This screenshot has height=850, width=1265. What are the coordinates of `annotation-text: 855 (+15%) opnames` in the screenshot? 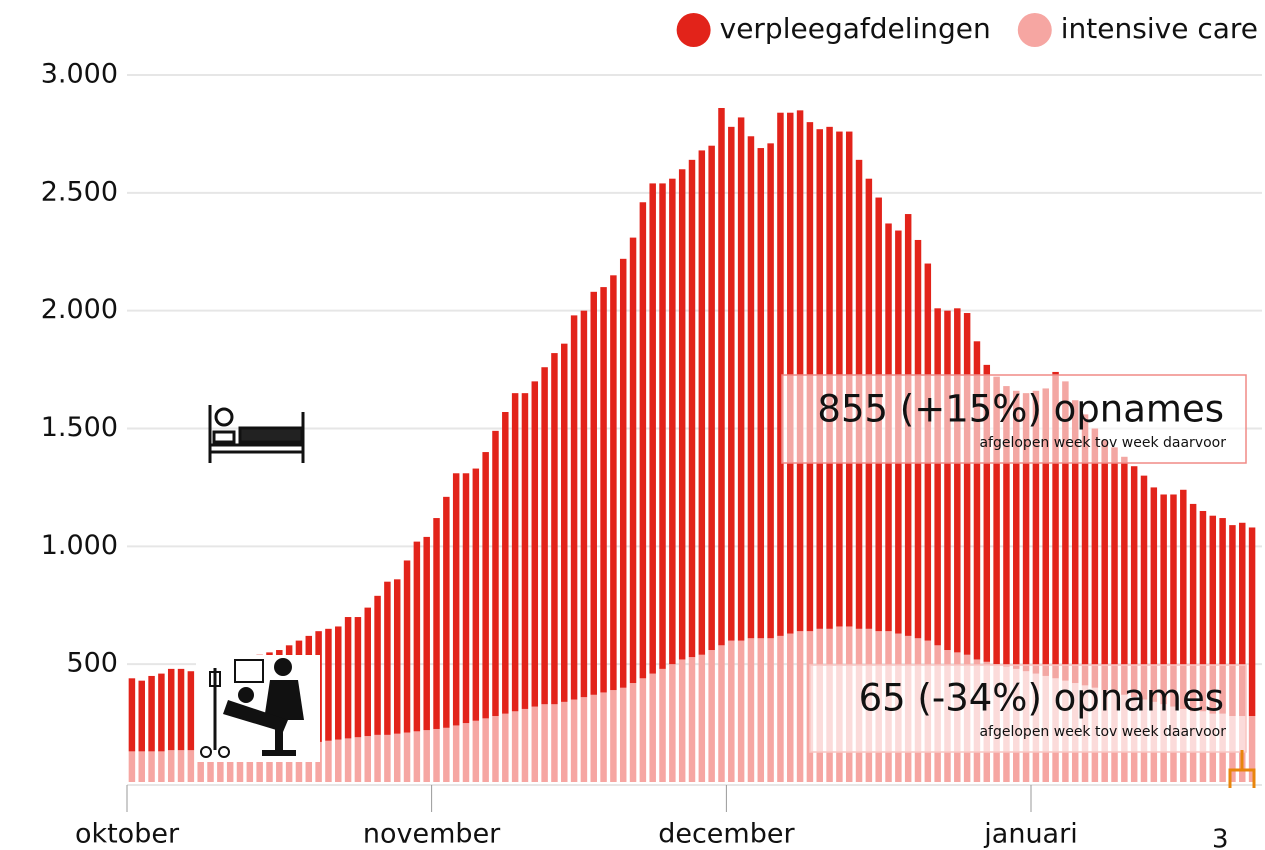 It's located at (1020, 409).